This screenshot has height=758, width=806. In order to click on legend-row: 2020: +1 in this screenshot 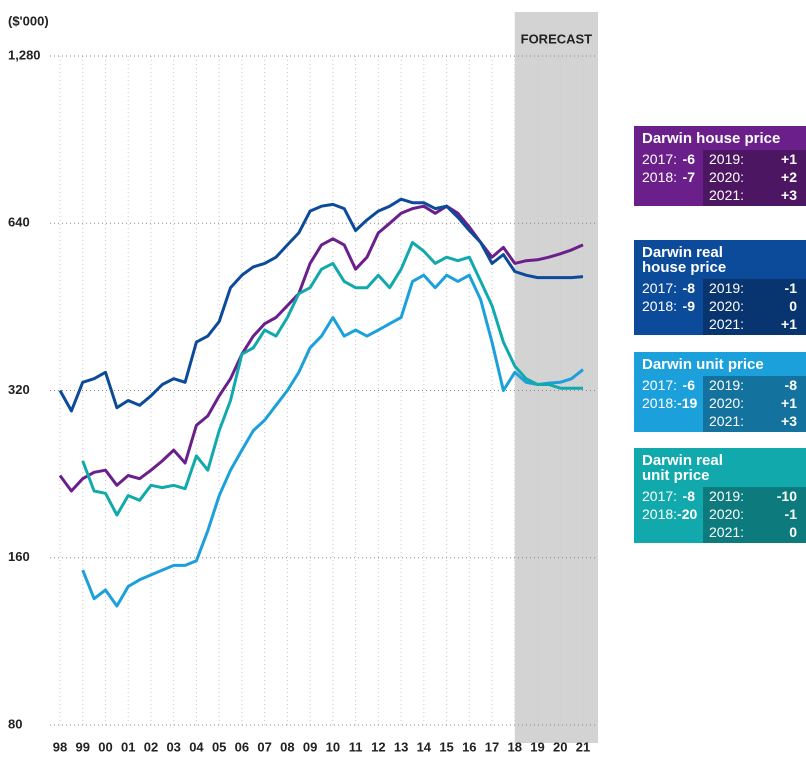, I will do `click(753, 403)`.